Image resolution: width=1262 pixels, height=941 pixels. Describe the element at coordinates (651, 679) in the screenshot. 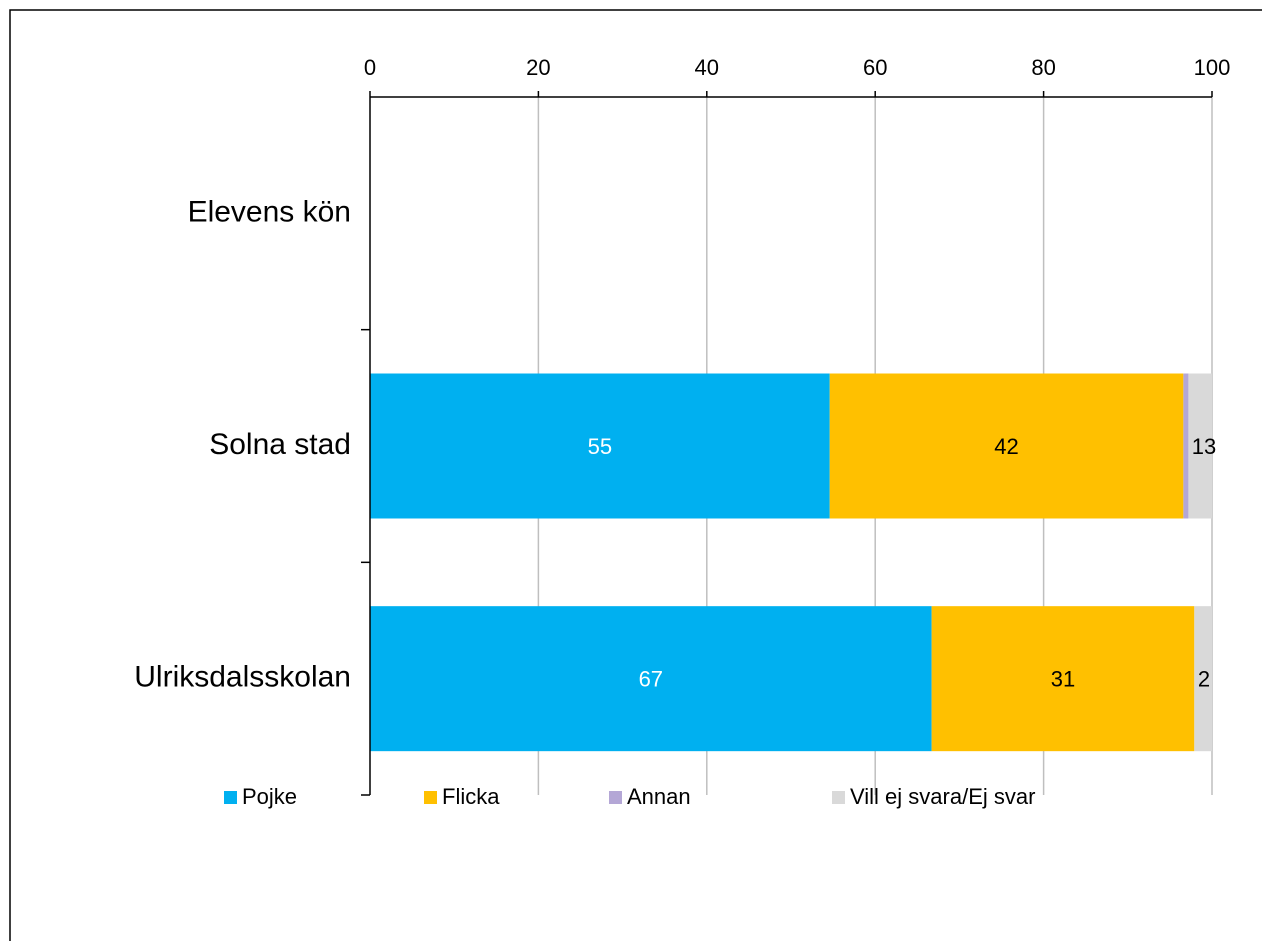

I see `data-label: 67` at that location.